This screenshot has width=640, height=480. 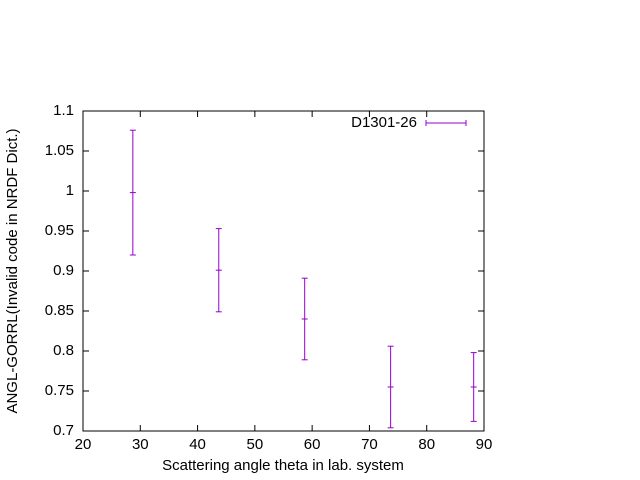 What do you see at coordinates (484, 444) in the screenshot?
I see `x-tick-label: 90` at bounding box center [484, 444].